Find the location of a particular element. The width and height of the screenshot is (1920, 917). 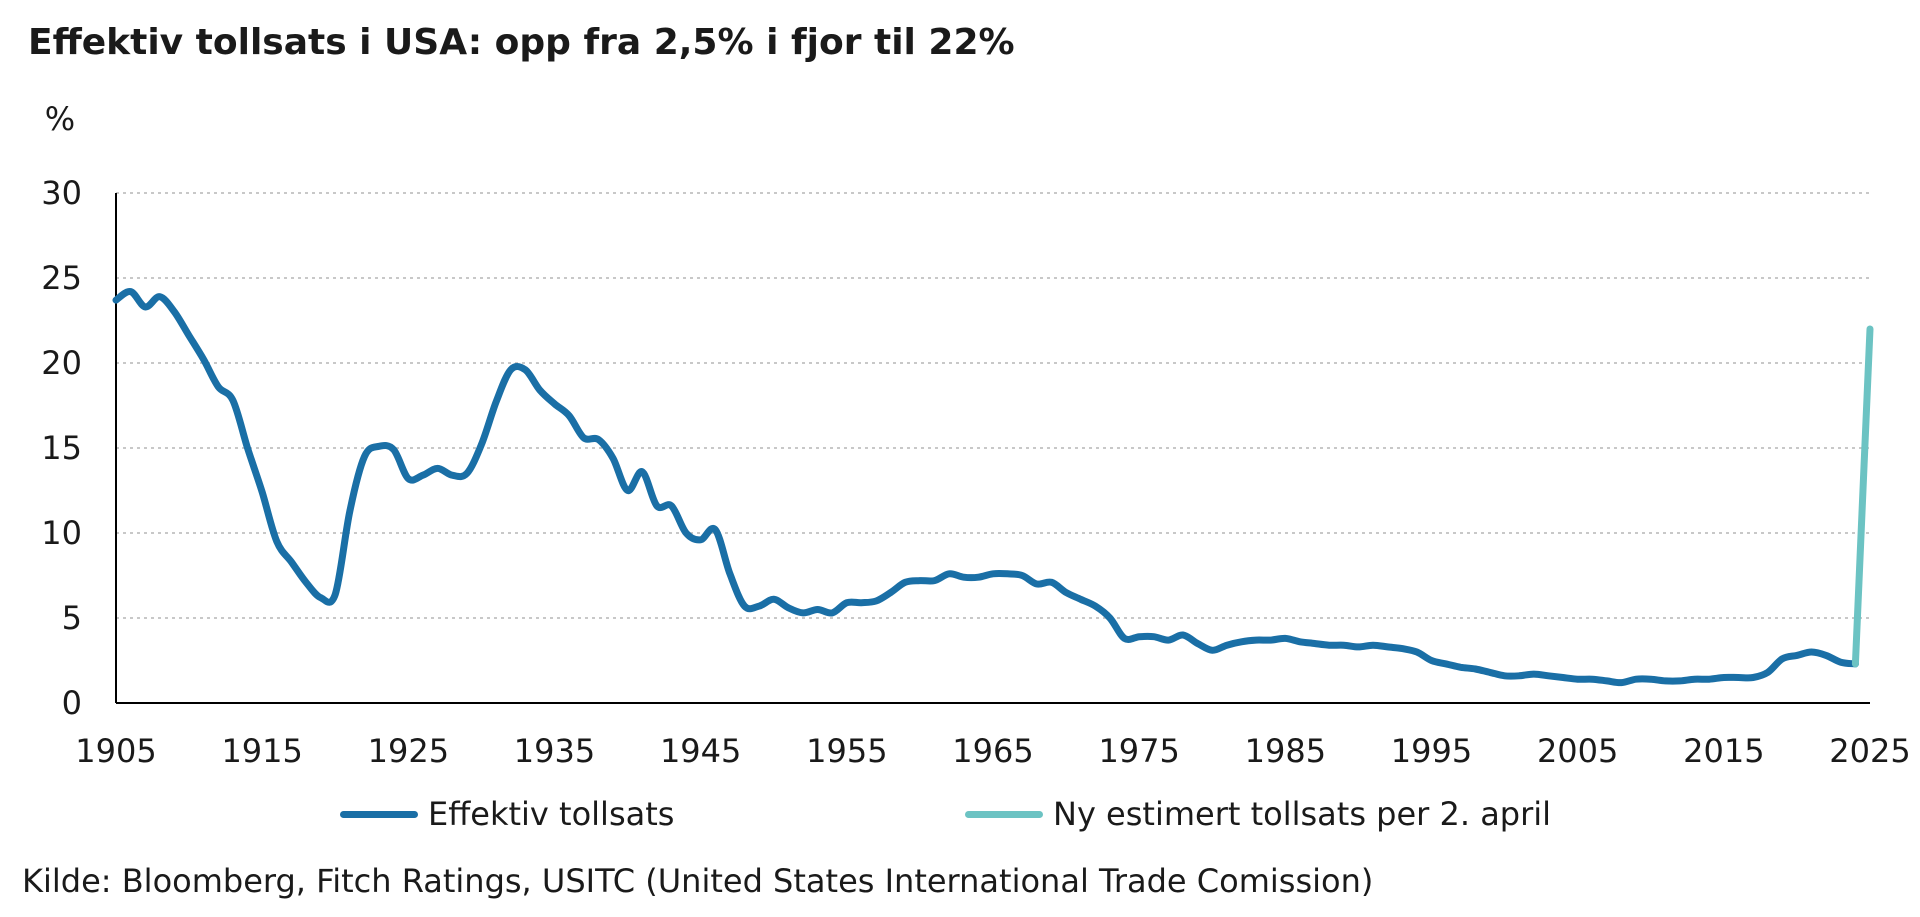

x-tick-label: 1965 is located at coordinates (992, 751).